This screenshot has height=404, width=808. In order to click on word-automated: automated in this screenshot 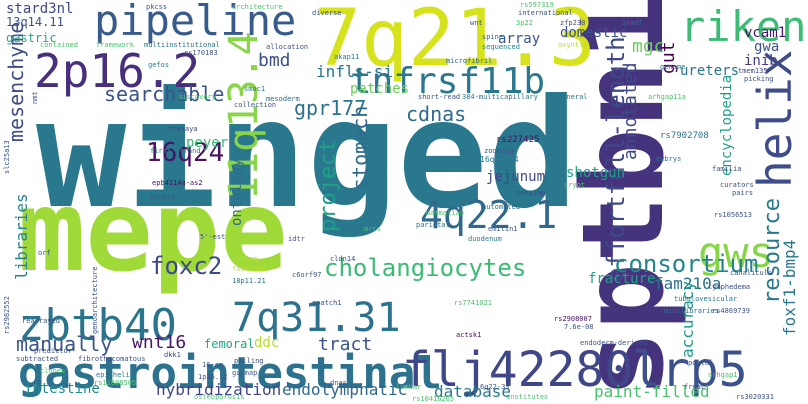, I will do `click(501, 207)`.